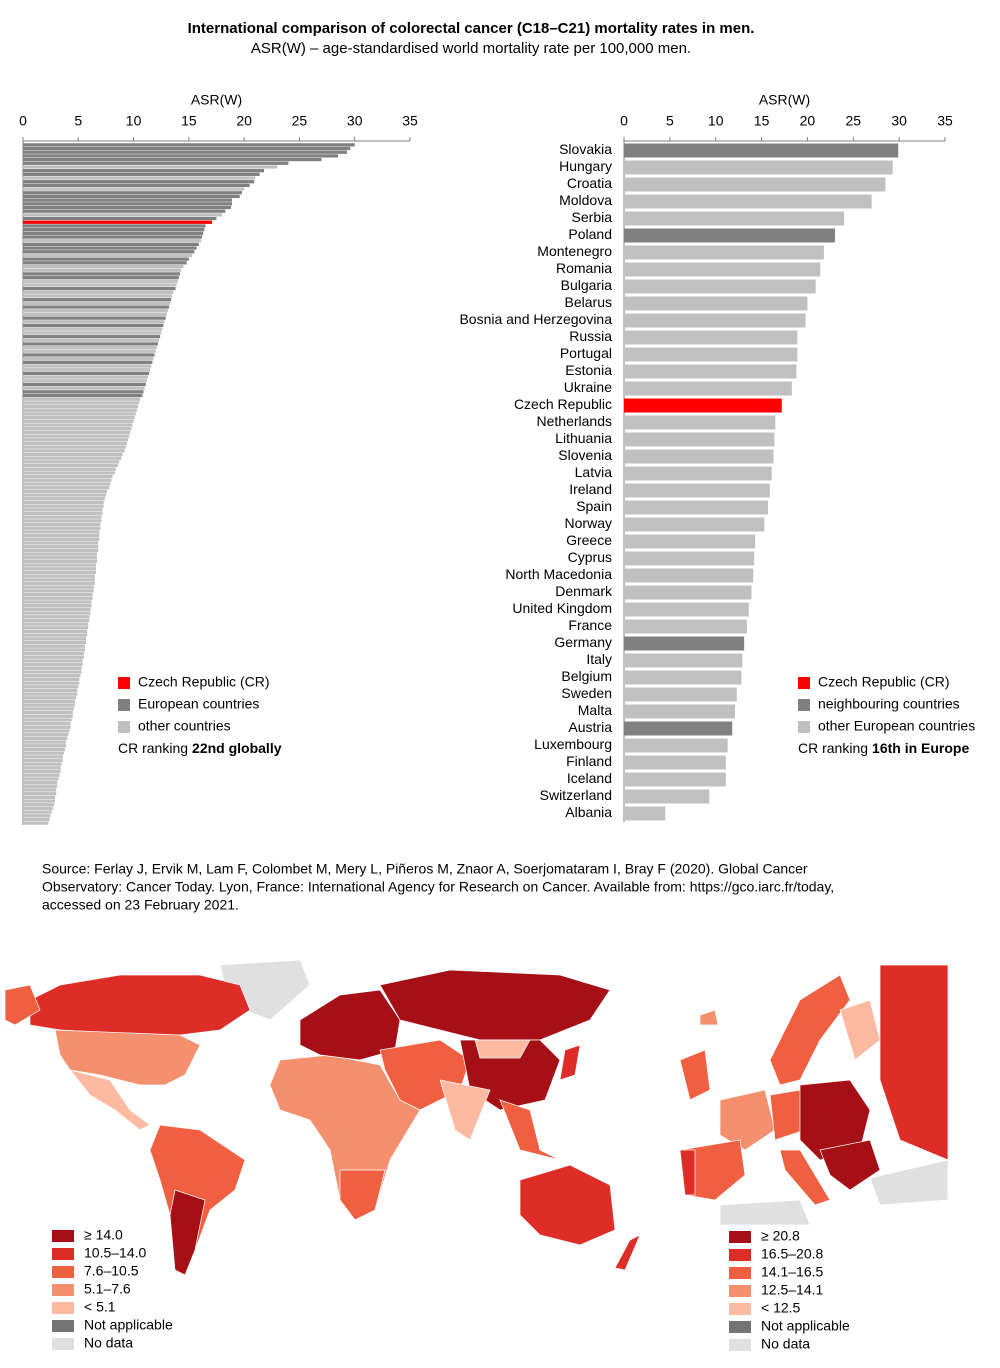 This screenshot has height=1368, width=1000. What do you see at coordinates (670, 121) in the screenshot?
I see `x-tick-label: 5` at bounding box center [670, 121].